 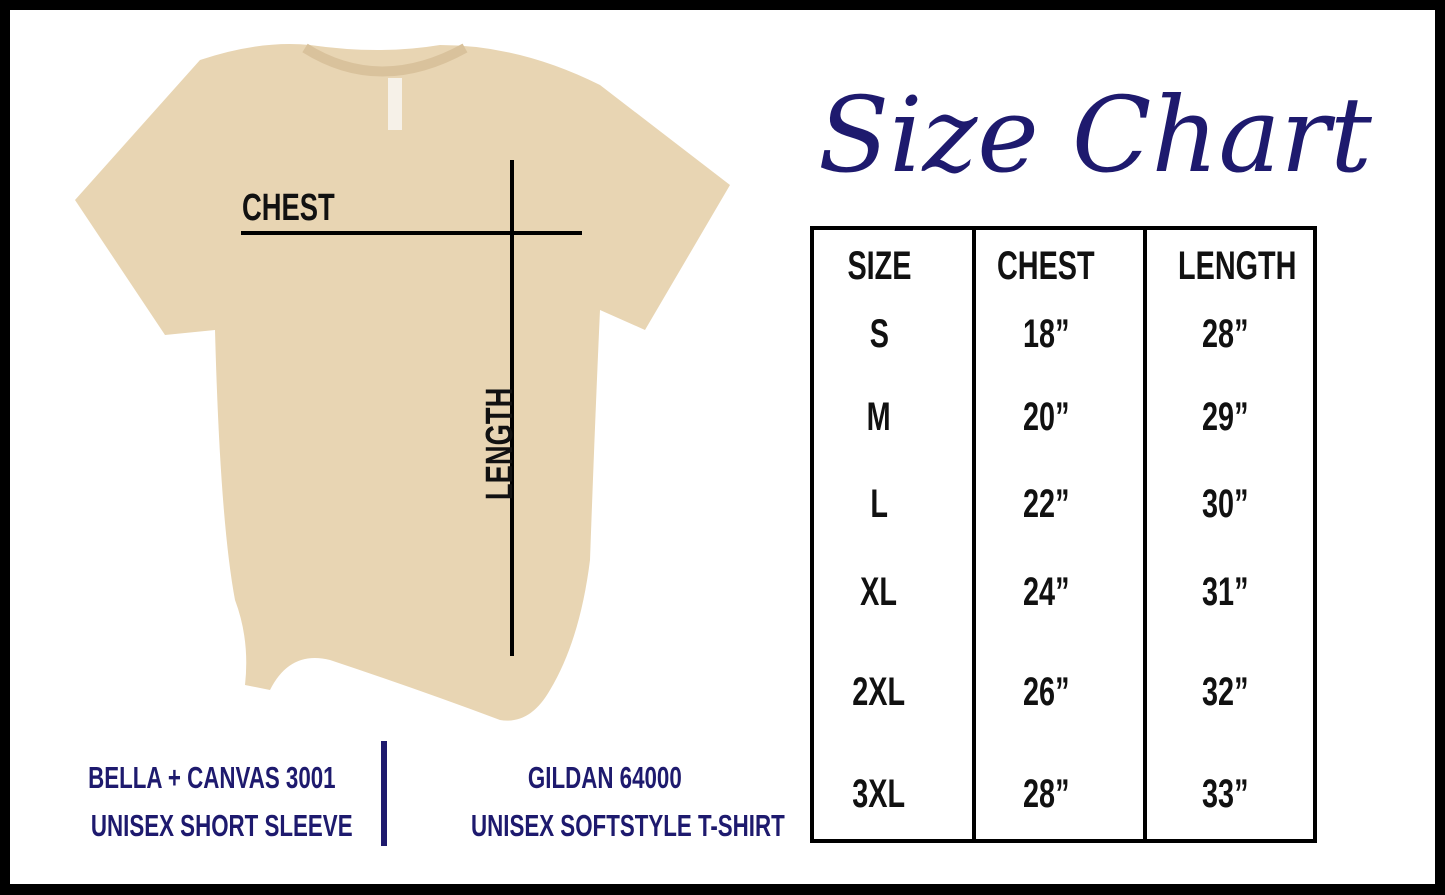 I want to click on cell-length: 28”, so click(x=1225, y=334).